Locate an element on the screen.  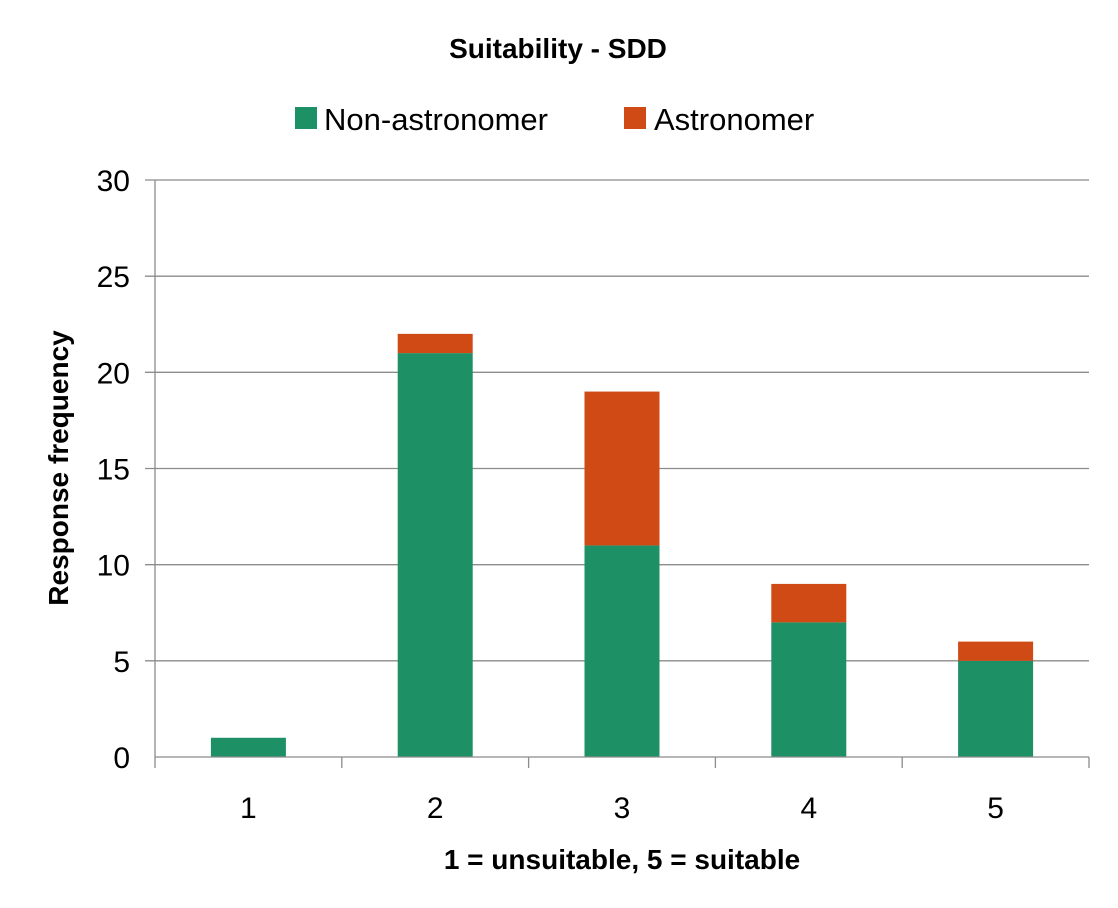
y-tick-label-25: 25 is located at coordinates (113, 277).